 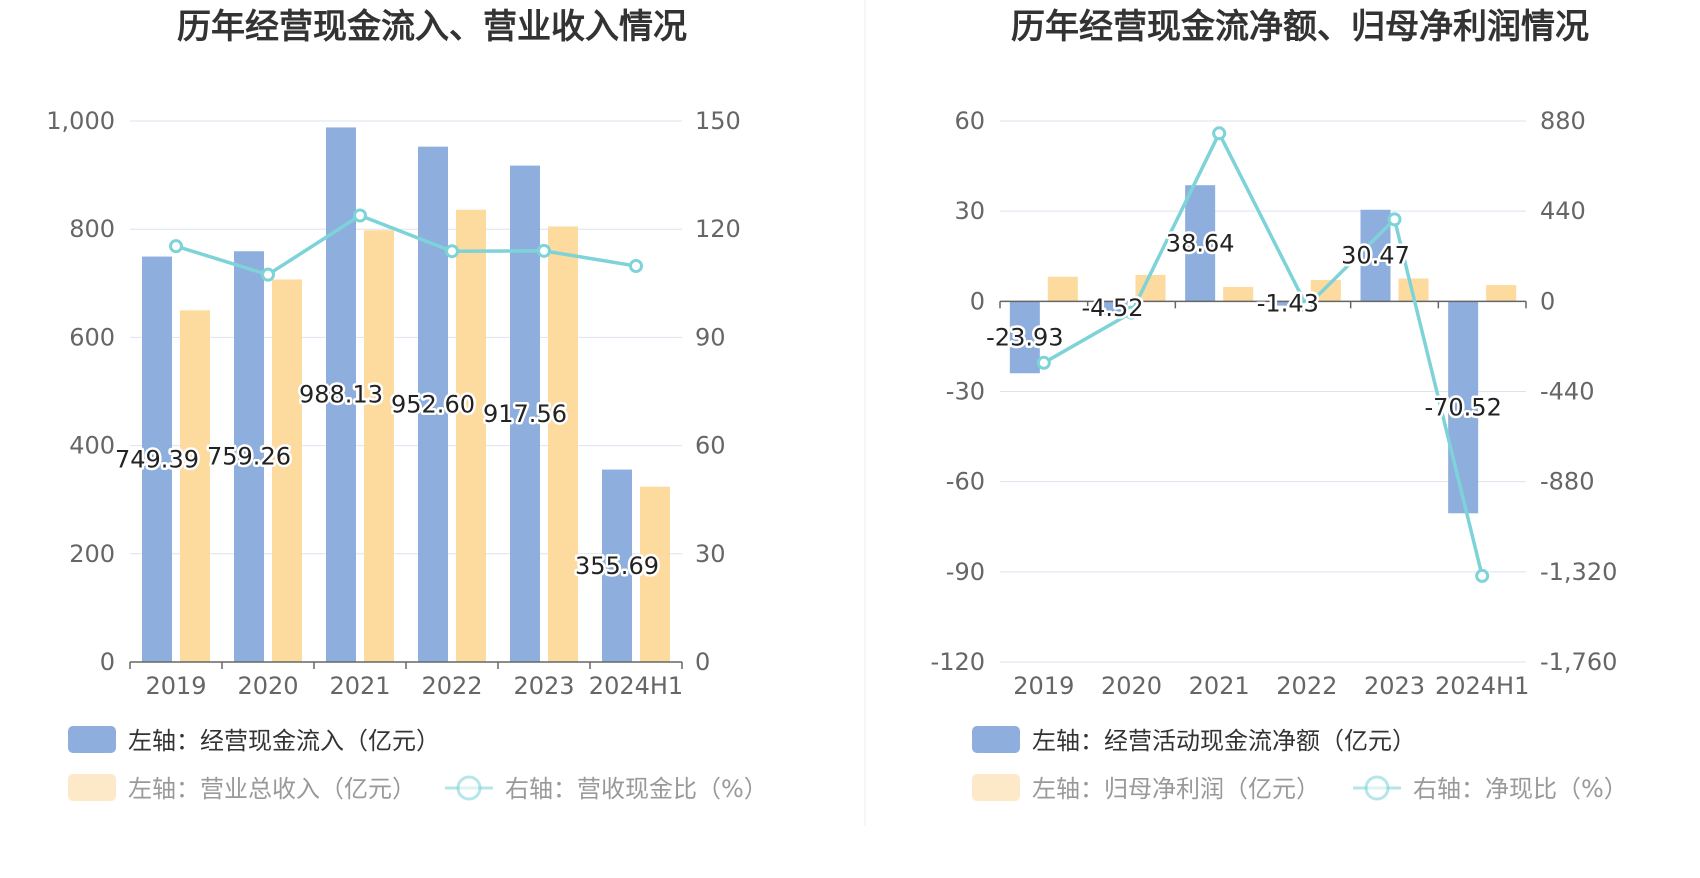 What do you see at coordinates (965, 392) in the screenshot?
I see `left-axis-tick: -30` at bounding box center [965, 392].